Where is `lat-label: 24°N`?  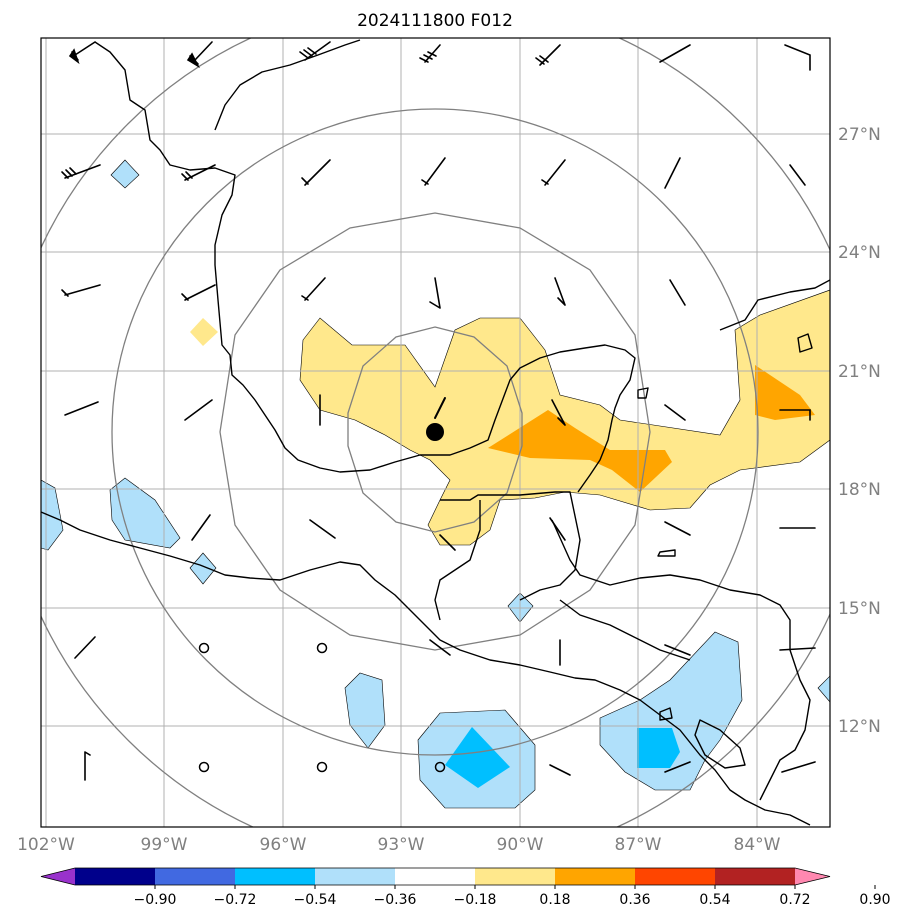 lat-label: 24°N is located at coordinates (859, 253).